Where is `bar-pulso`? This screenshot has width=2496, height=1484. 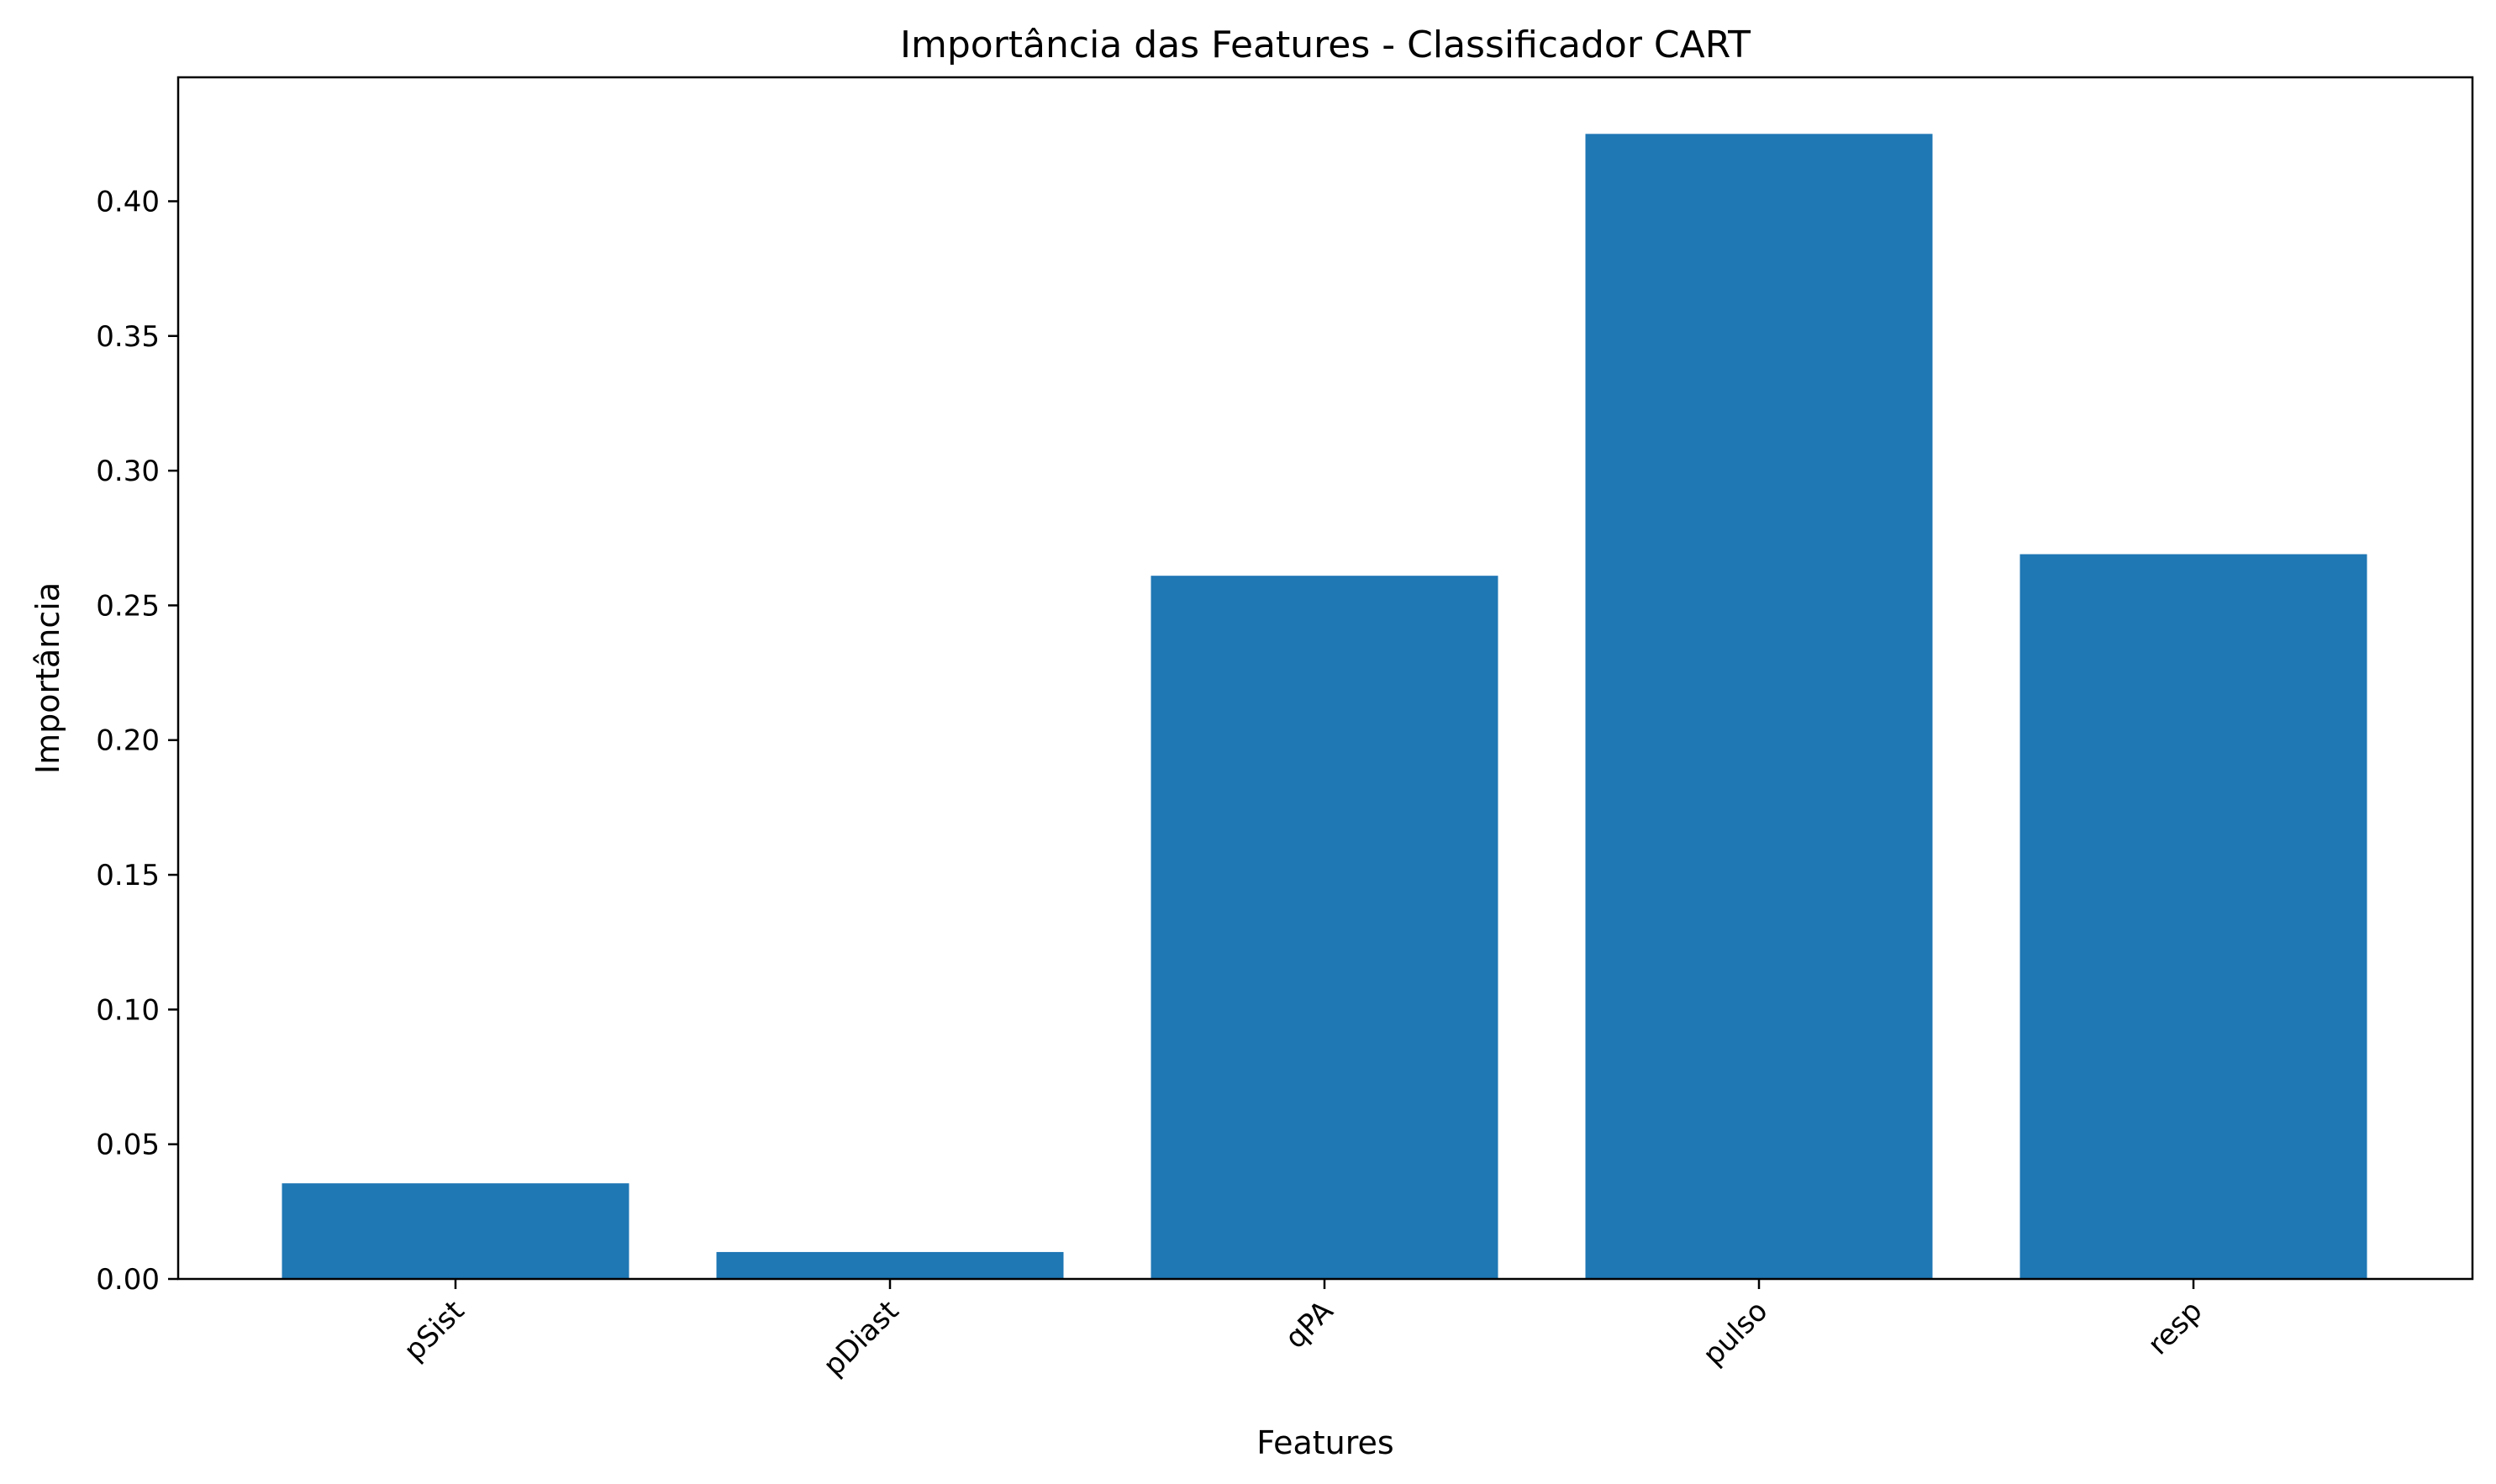
bar-pulso is located at coordinates (1759, 707).